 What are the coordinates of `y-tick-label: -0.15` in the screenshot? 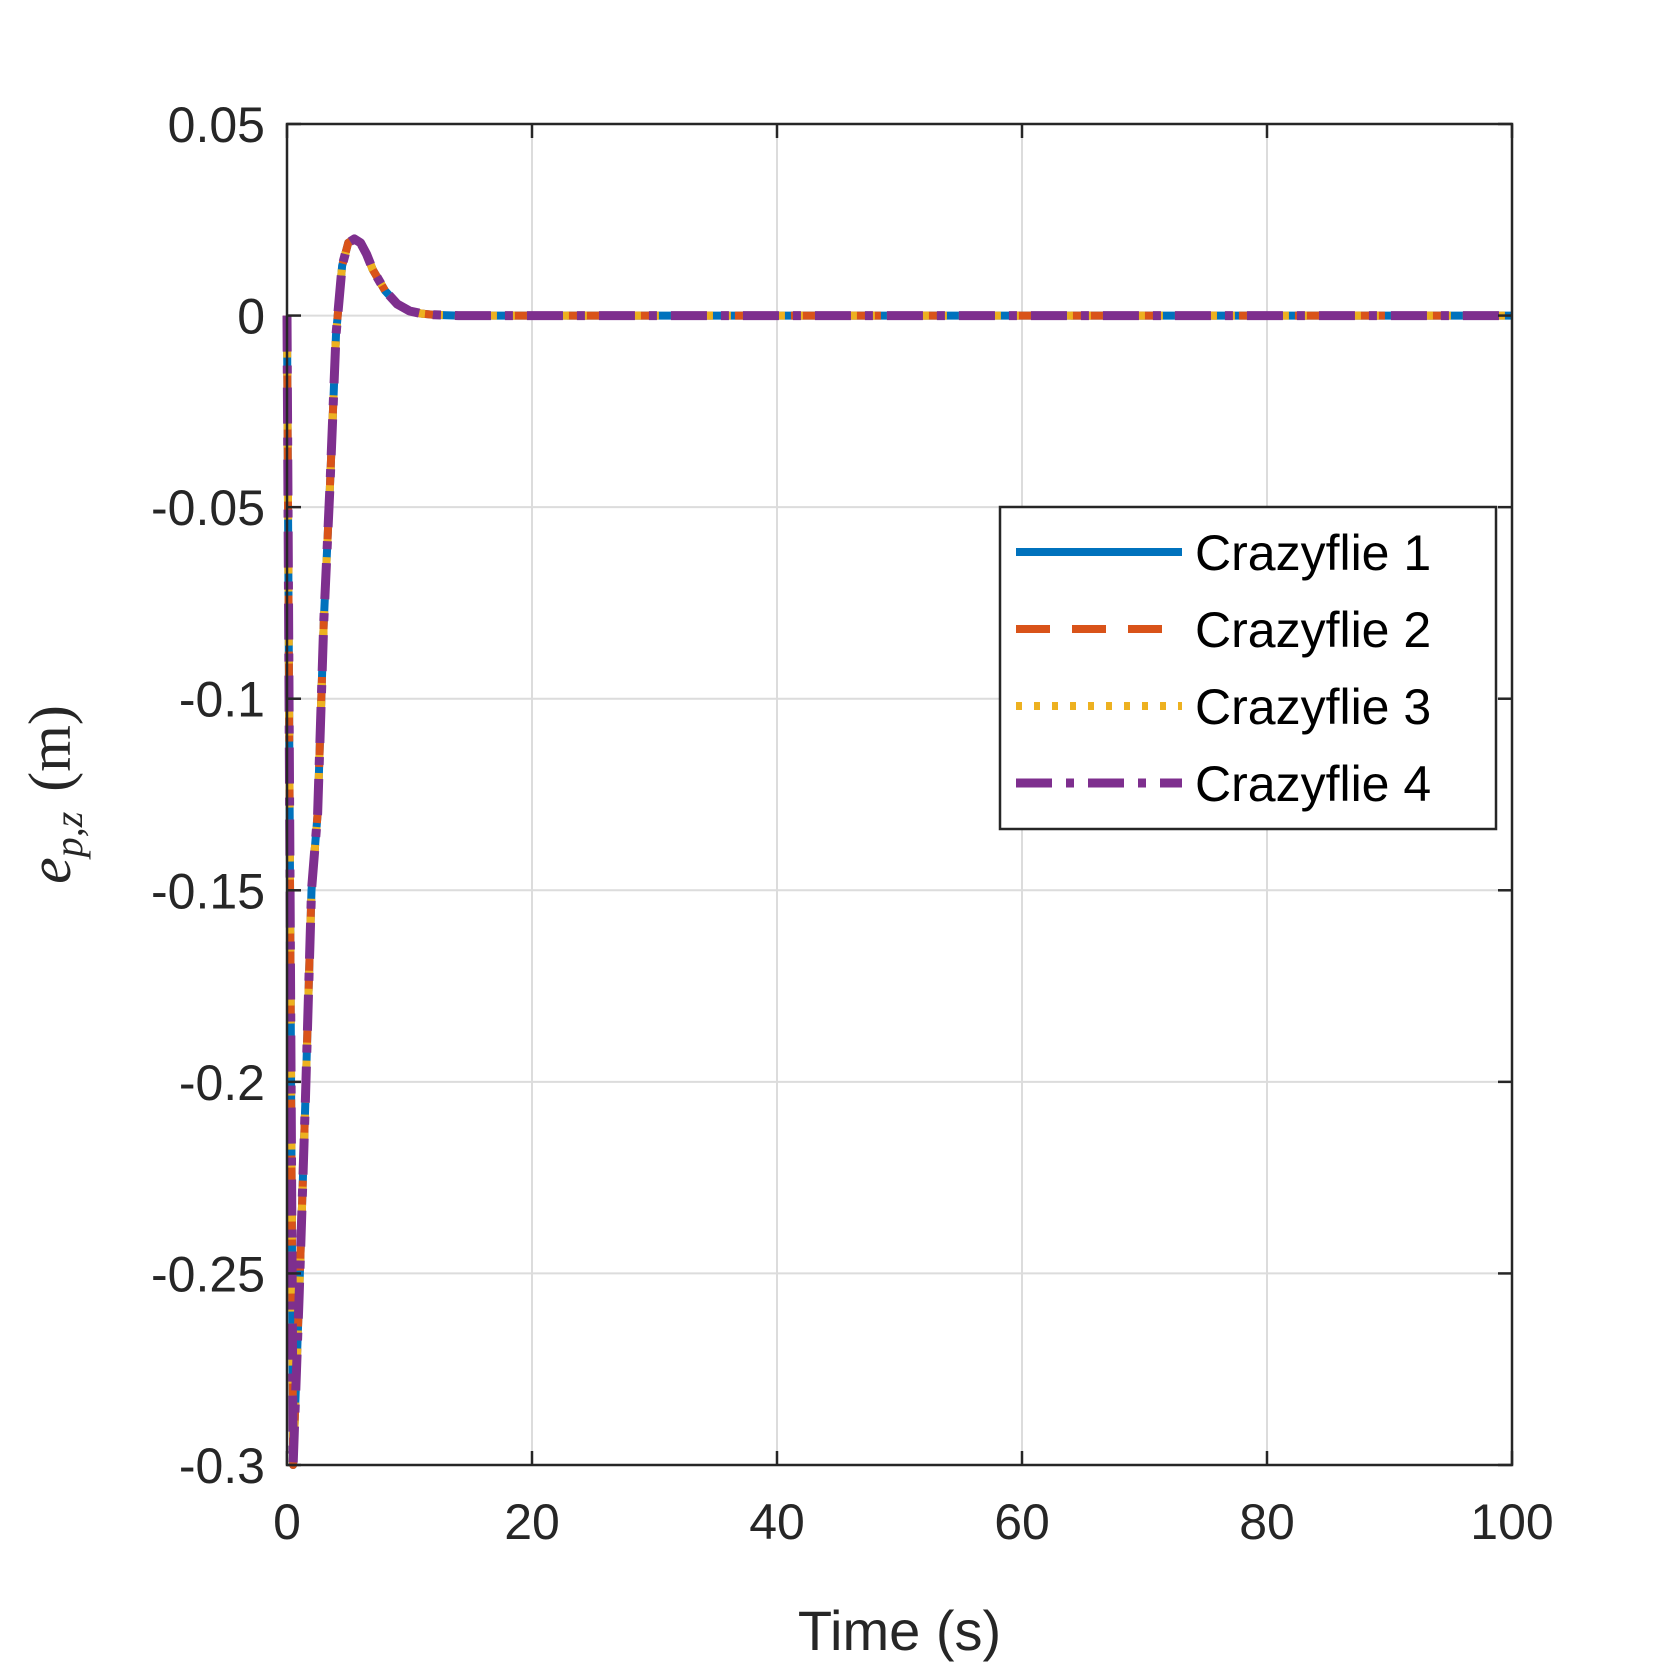 It's located at (208, 891).